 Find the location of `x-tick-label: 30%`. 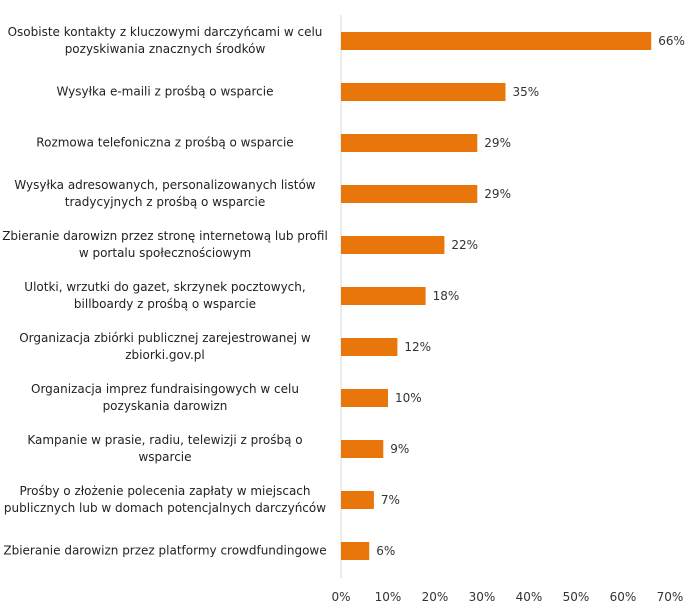

x-tick-label: 30% is located at coordinates (482, 597).